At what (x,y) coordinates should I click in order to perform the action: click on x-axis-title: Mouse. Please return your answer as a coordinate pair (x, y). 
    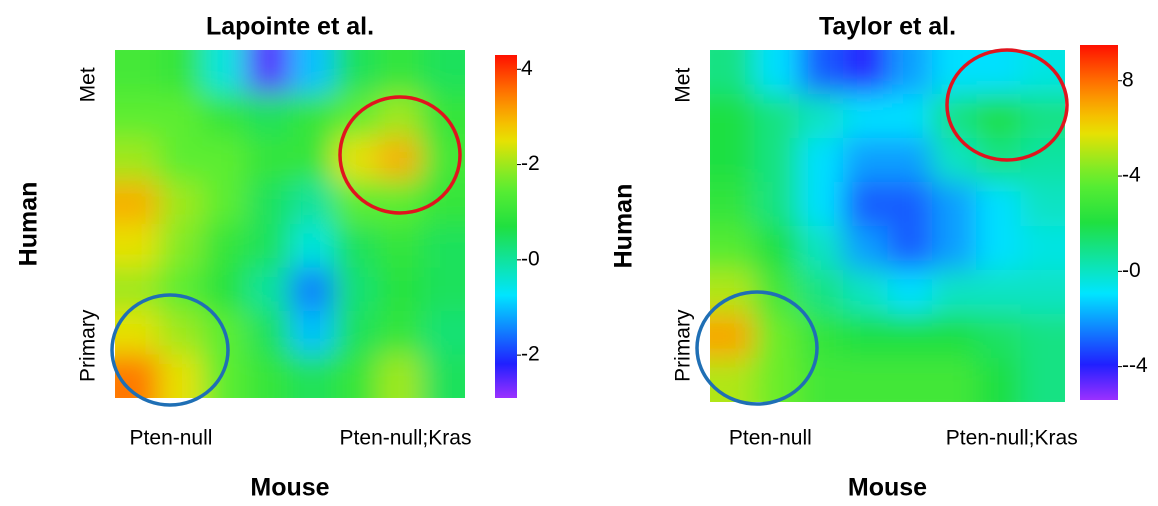
    Looking at the image, I should click on (289, 488).